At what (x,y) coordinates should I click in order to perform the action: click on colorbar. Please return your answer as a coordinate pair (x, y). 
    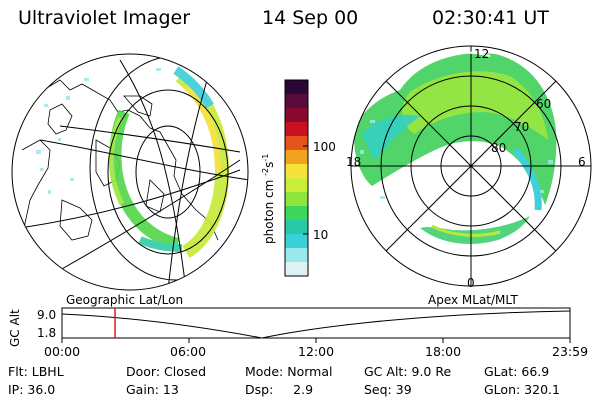
    Looking at the image, I should click on (296, 178).